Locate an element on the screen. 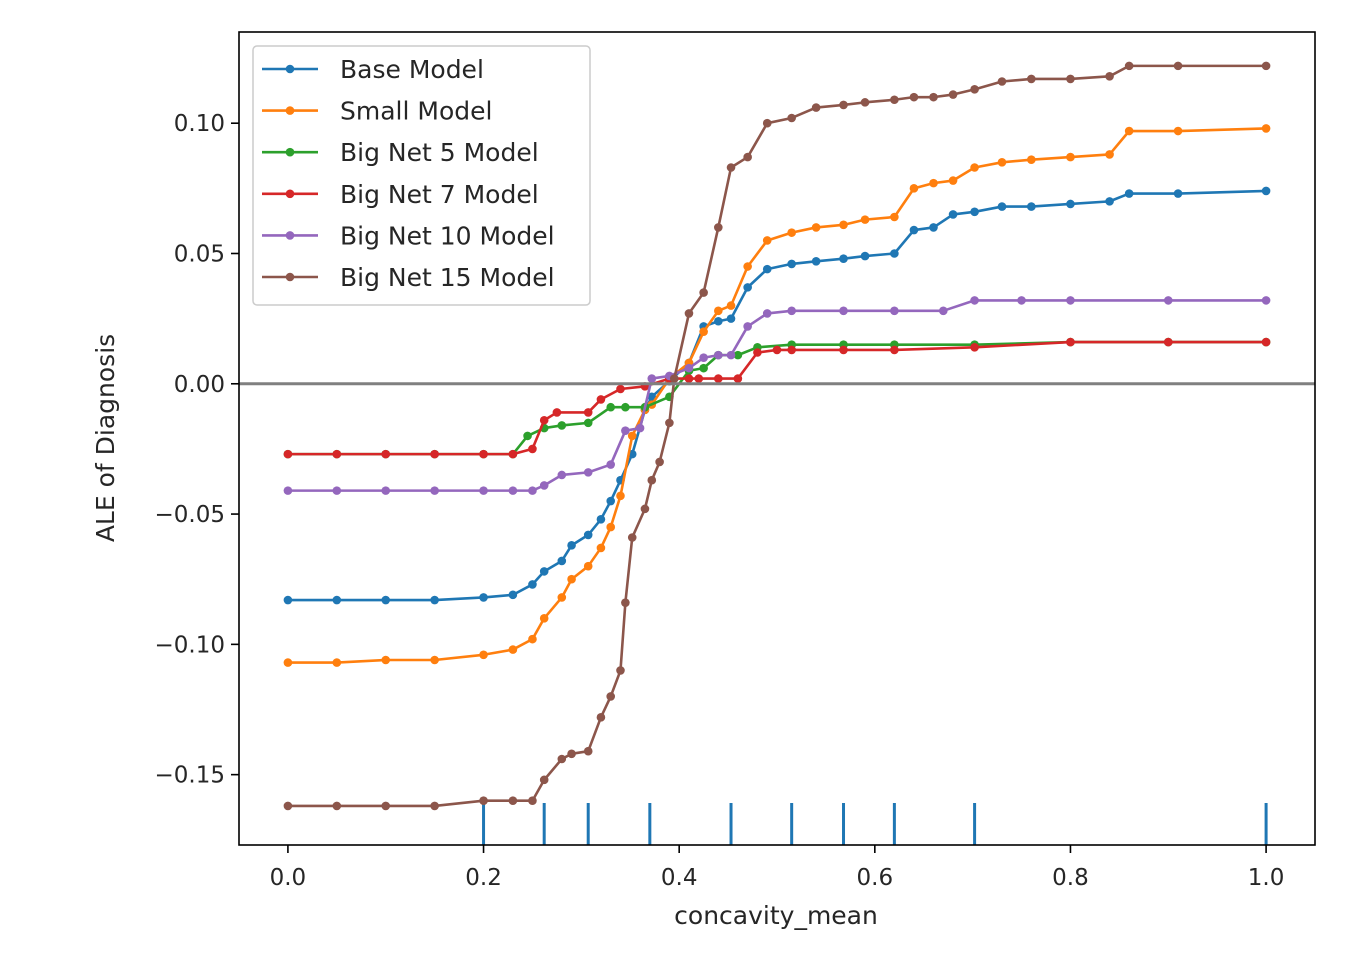 The image size is (1364, 968). y-tick-label: −0.05 is located at coordinates (190, 515).